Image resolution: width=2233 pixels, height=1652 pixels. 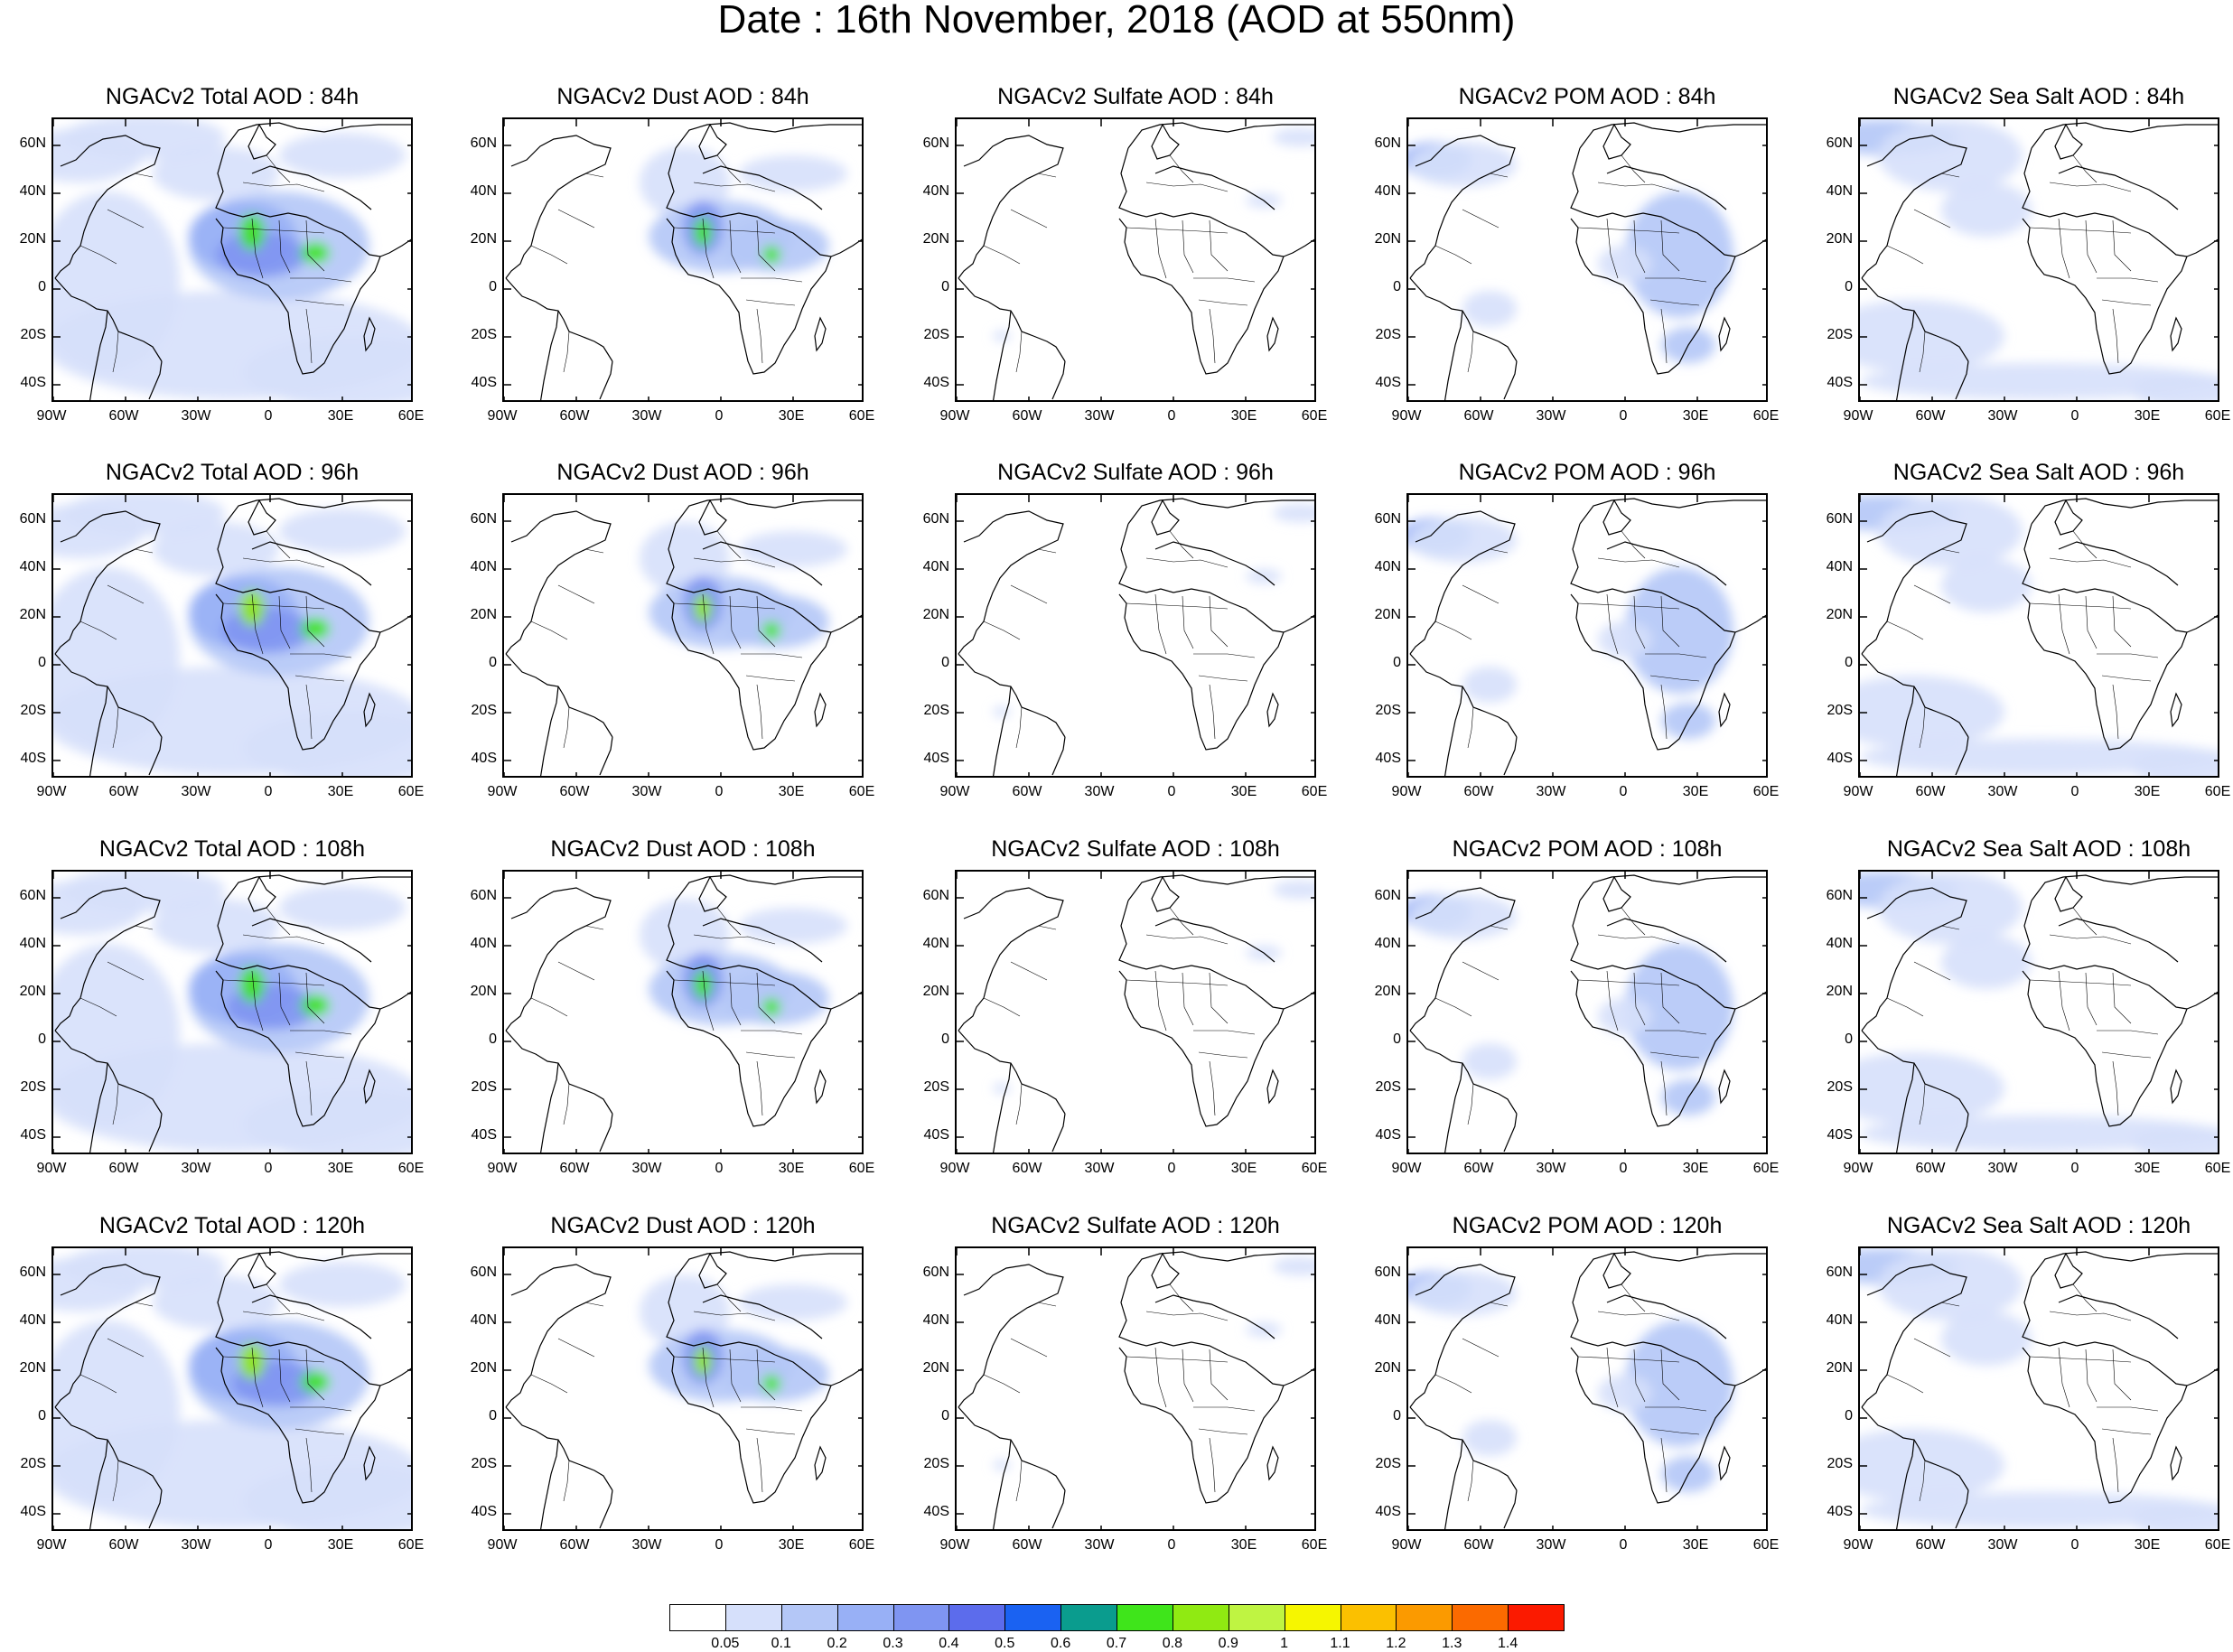 What do you see at coordinates (682, 472) in the screenshot?
I see `panel-title: NGACv2 Dust AOD : 96h` at bounding box center [682, 472].